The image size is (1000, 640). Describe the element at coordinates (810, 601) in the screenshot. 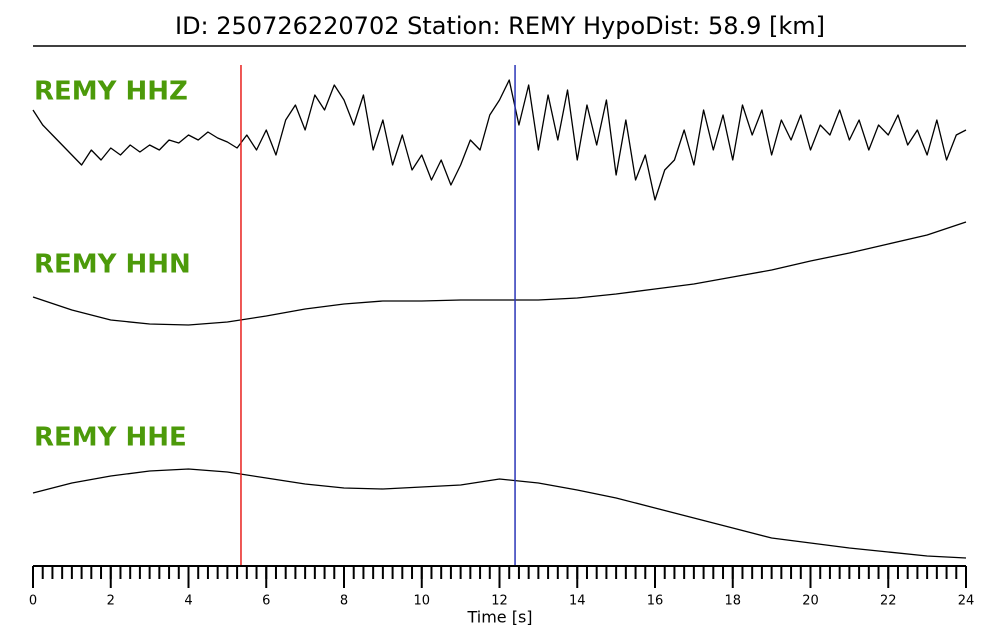

I see `x-tick-label: 20` at that location.